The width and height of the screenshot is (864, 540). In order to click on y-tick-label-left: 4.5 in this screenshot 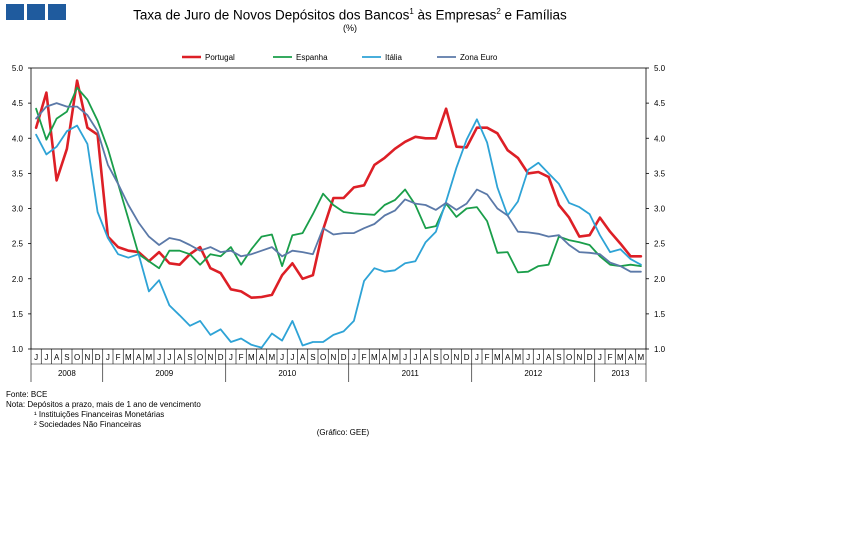, I will do `click(18, 103)`.